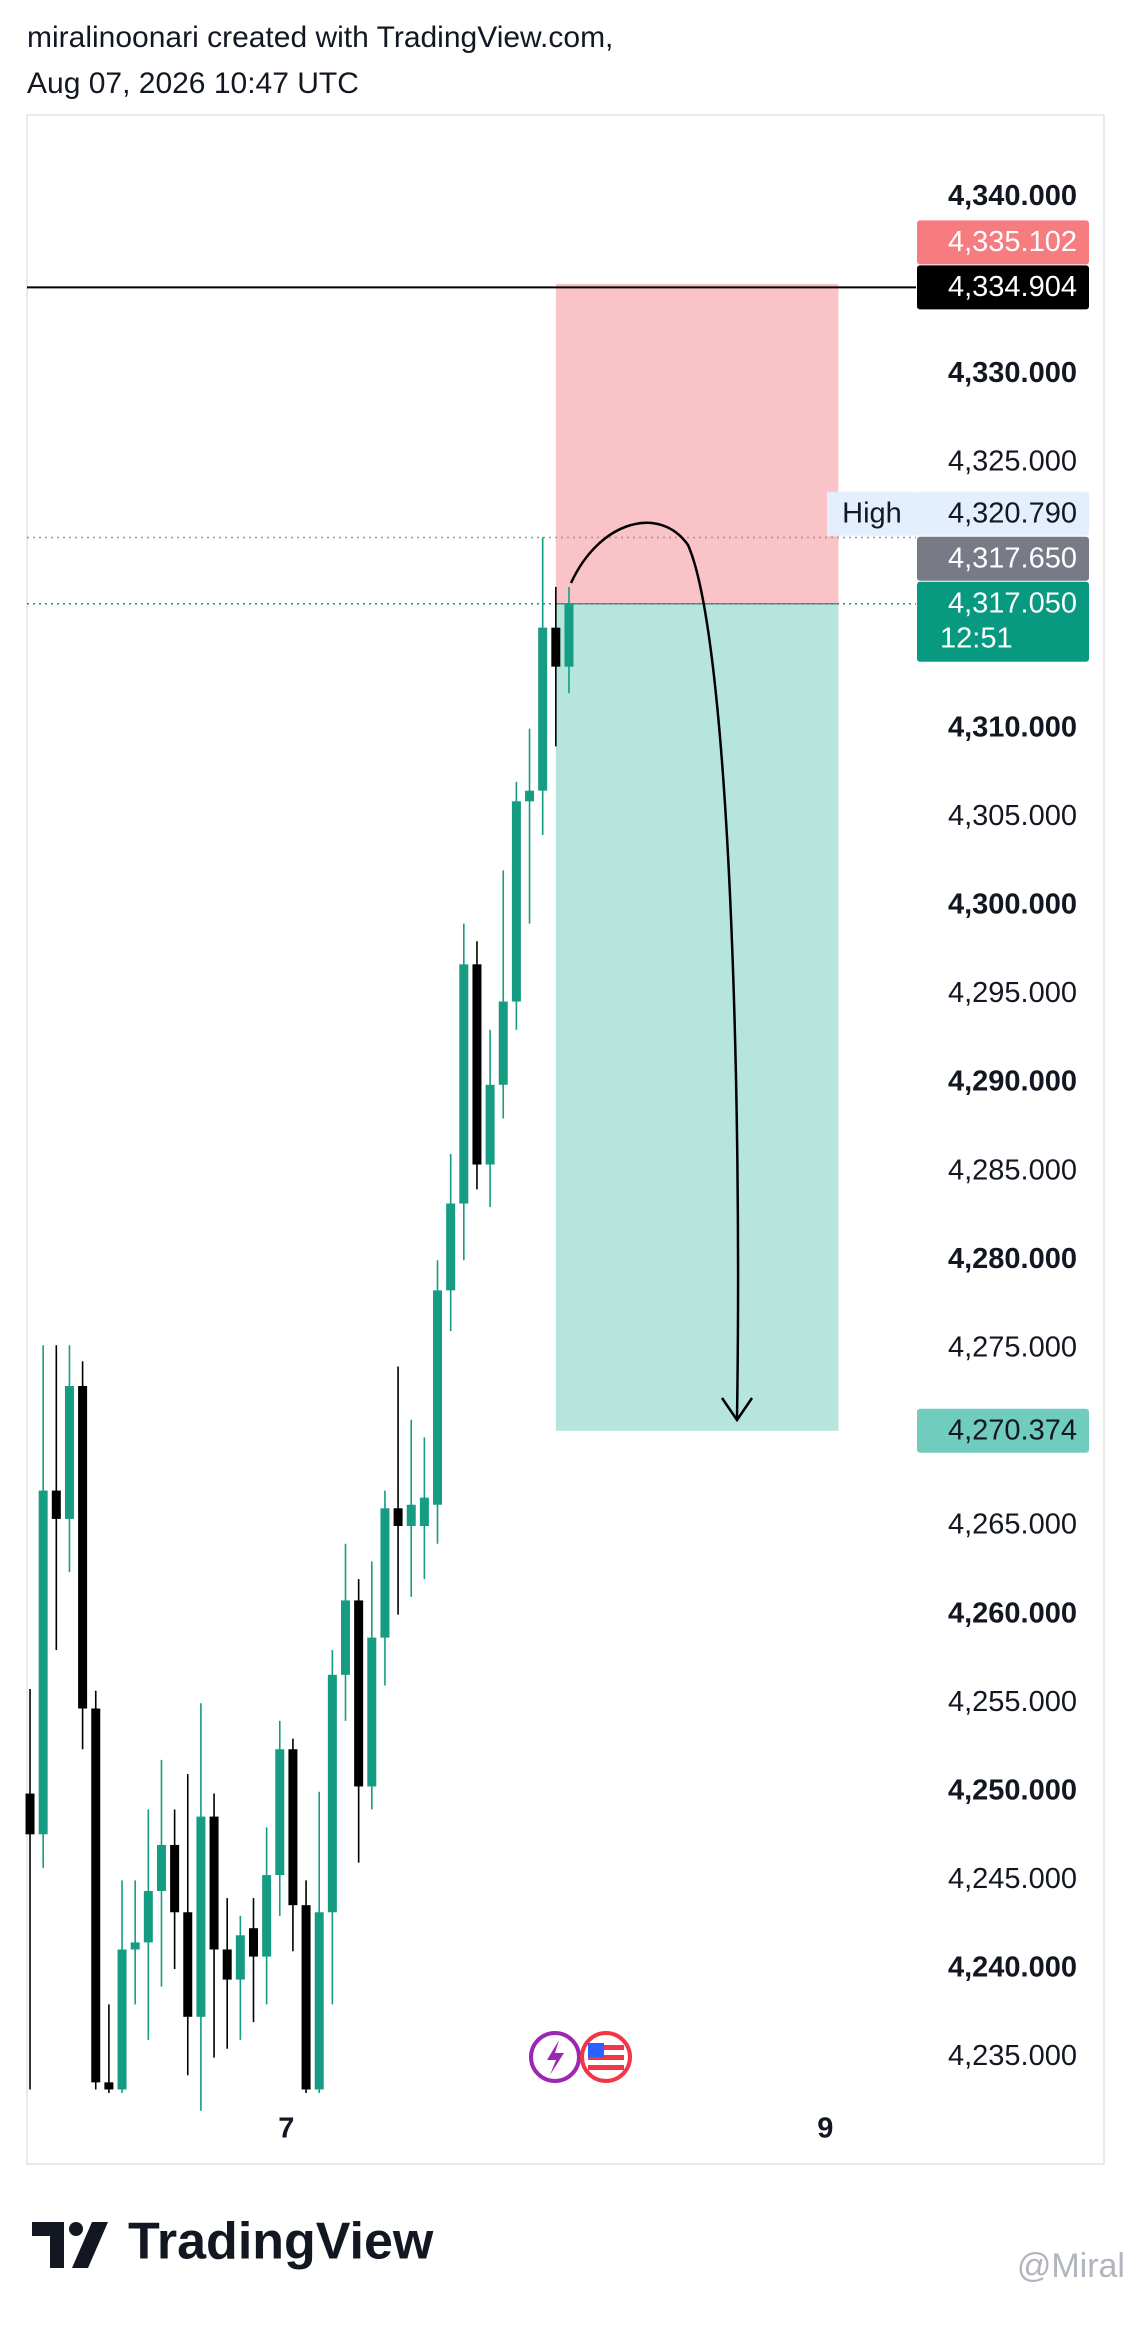 This screenshot has height=2327, width=1131. What do you see at coordinates (1012, 727) in the screenshot?
I see `y-tick-label: 4,310.000` at bounding box center [1012, 727].